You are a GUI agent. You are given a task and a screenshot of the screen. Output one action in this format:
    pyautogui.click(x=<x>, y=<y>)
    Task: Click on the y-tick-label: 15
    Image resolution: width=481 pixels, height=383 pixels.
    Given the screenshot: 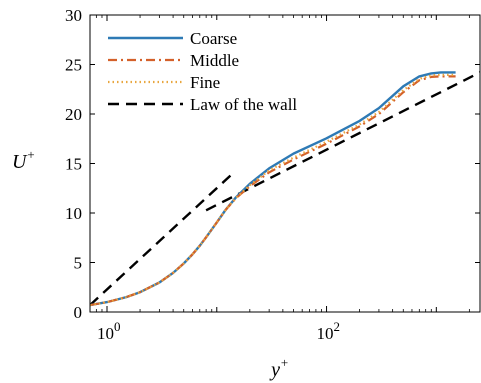 What is the action you would take?
    pyautogui.click(x=73, y=164)
    